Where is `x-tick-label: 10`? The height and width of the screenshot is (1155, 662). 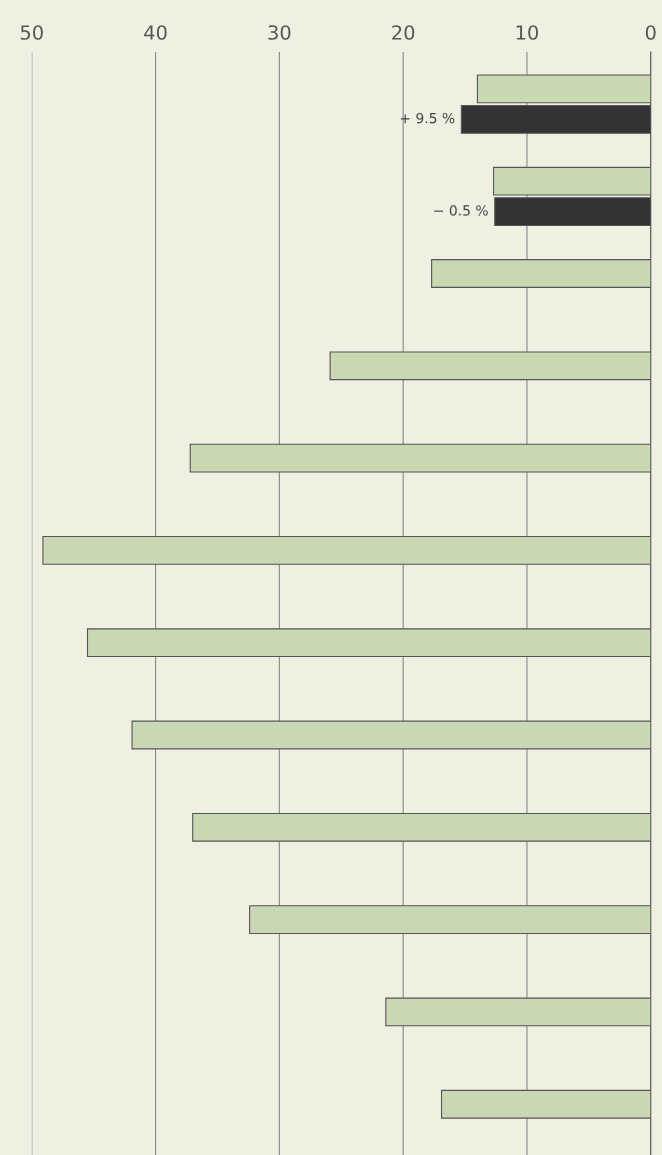
x-tick-label: 10 is located at coordinates (527, 32).